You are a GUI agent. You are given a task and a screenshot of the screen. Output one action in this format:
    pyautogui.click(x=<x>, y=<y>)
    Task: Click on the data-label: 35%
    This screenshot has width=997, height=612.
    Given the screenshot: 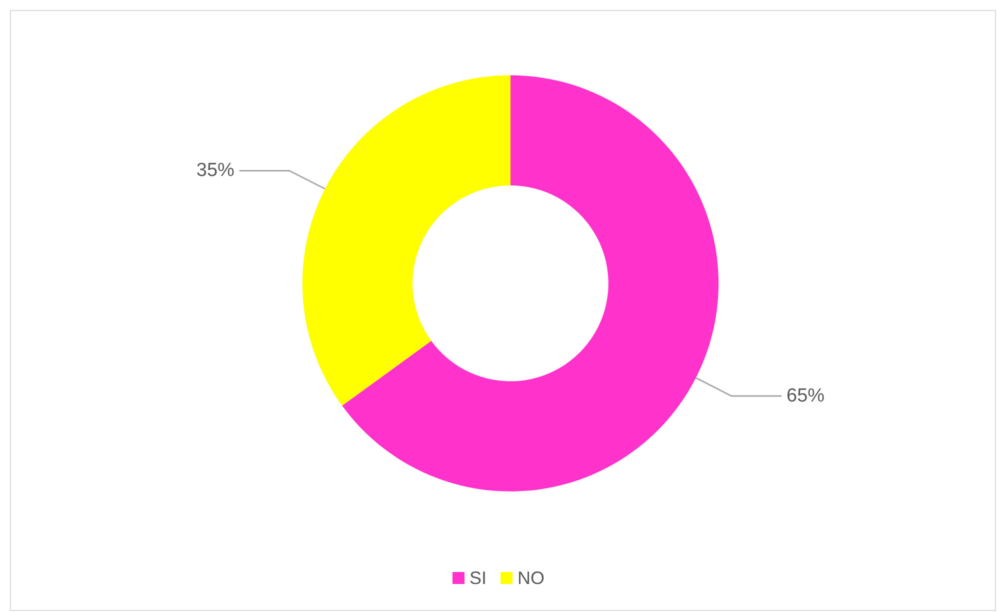 What is the action you would take?
    pyautogui.click(x=215, y=171)
    